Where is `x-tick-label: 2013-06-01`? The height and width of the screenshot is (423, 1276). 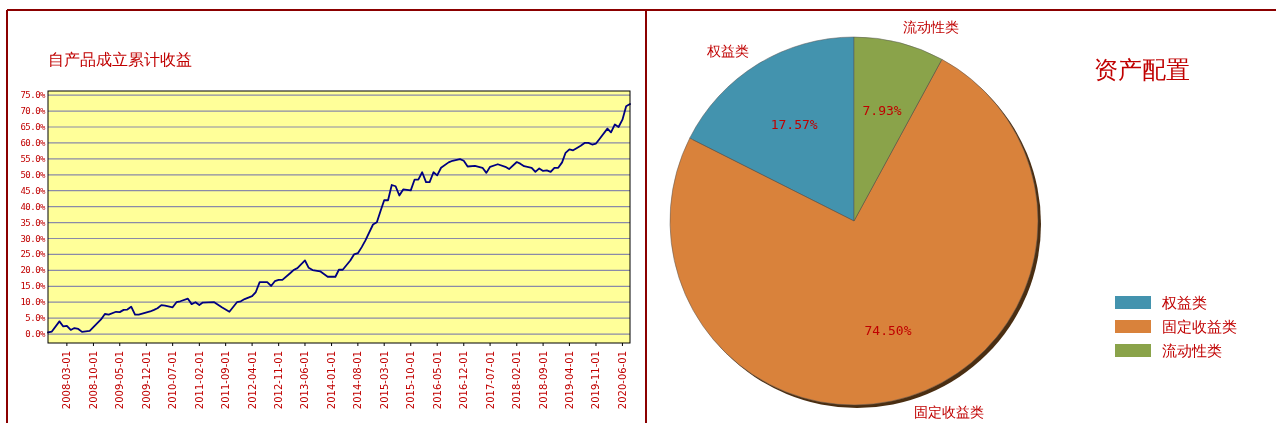 x-tick-label: 2013-06-01 is located at coordinates (305, 380).